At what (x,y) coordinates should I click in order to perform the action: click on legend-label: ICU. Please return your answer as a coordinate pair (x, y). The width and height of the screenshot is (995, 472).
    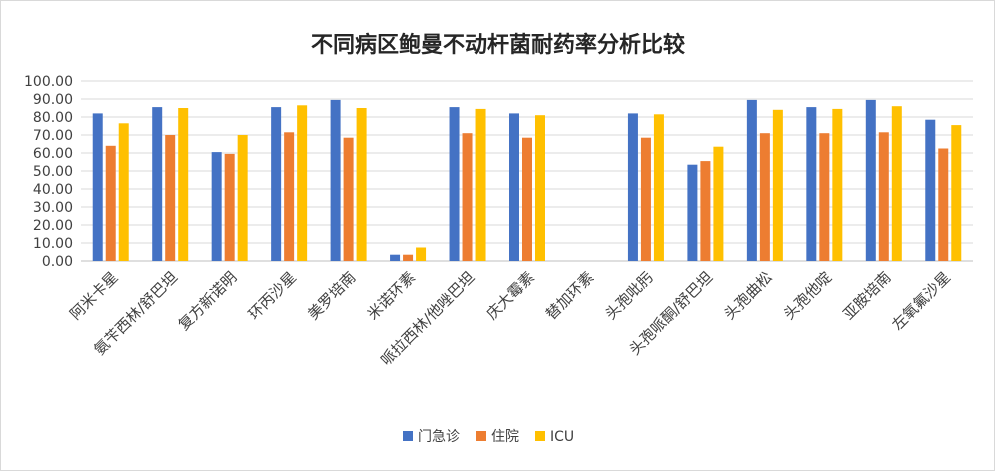
    Looking at the image, I should click on (562, 437).